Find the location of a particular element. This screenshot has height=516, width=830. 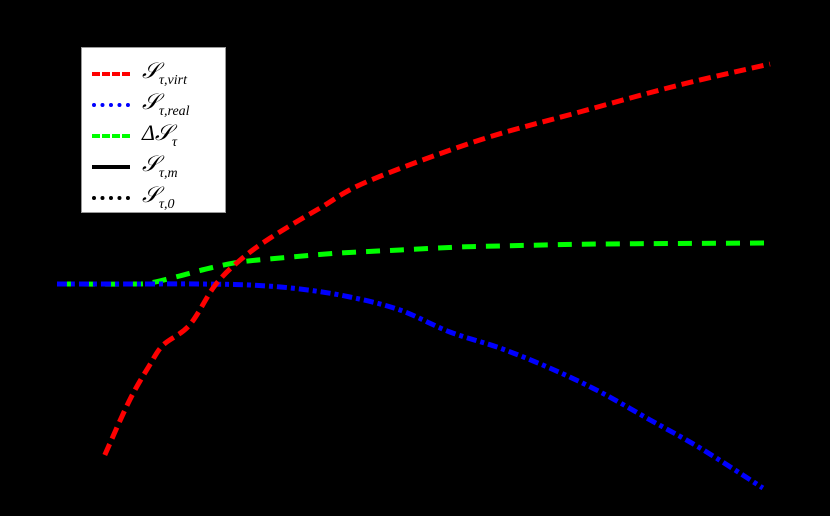

legend-label-m: 𝒮τ,m is located at coordinates (160, 166).